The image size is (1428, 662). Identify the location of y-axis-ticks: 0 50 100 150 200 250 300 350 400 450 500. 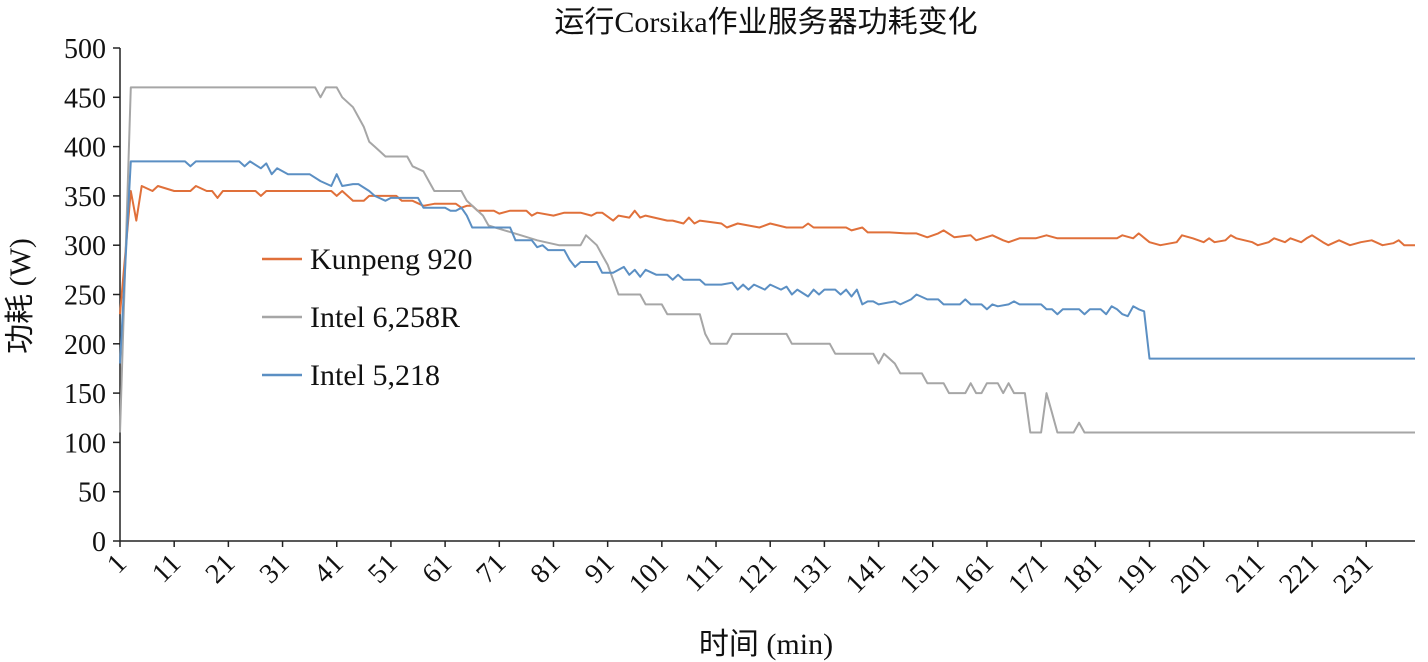
(92, 296).